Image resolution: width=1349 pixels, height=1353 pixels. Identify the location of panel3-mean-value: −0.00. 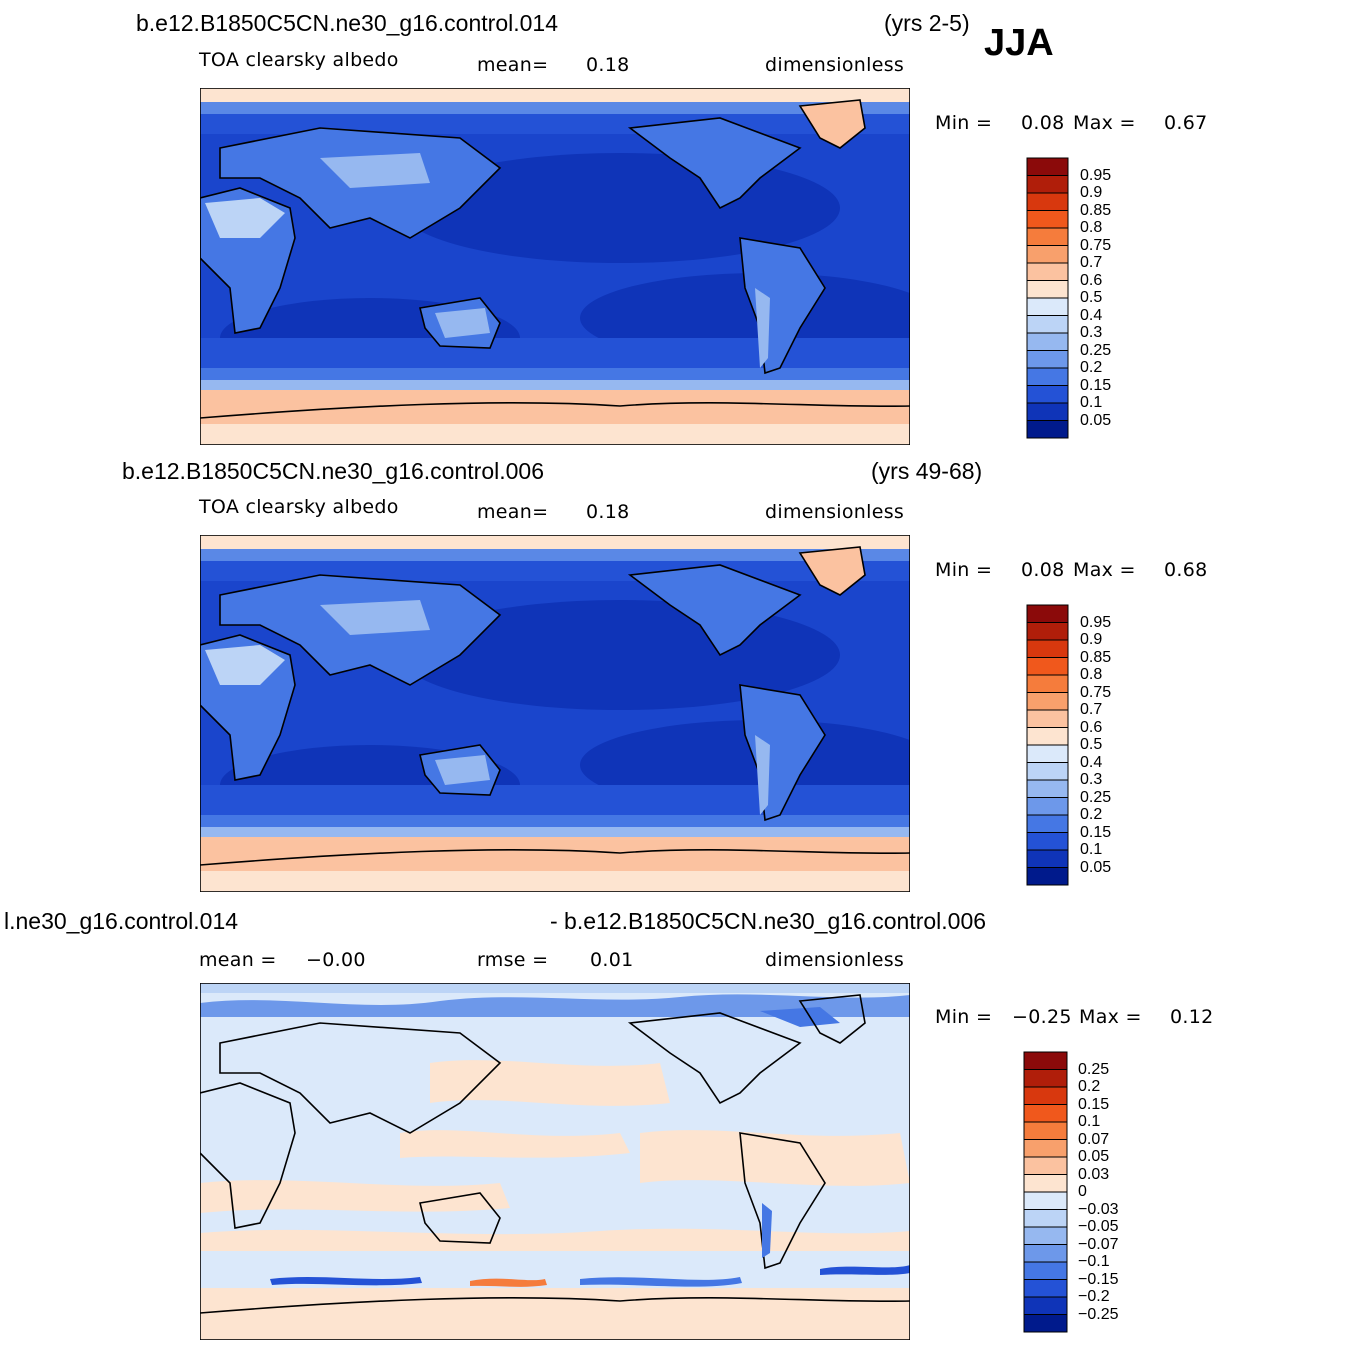
(336, 960).